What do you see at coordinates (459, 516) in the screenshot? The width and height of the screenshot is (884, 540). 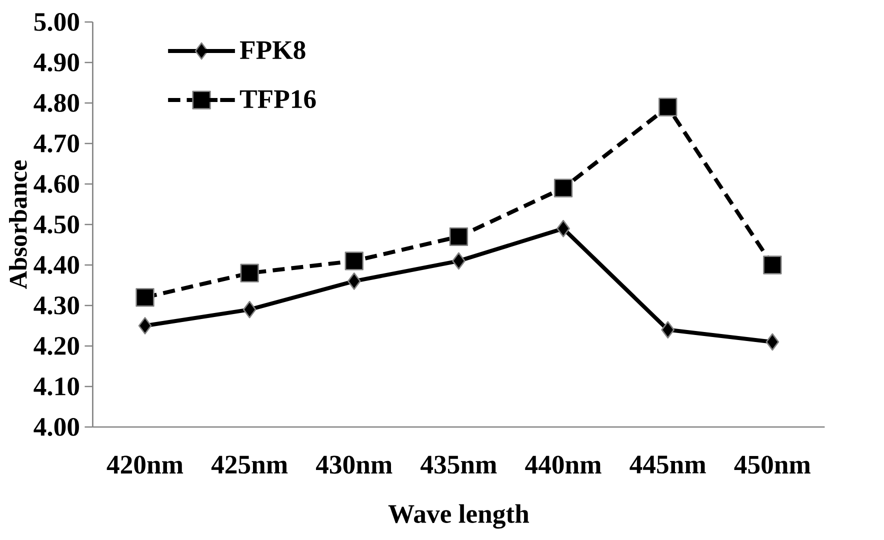 I see `x-axis-title: Wave length` at bounding box center [459, 516].